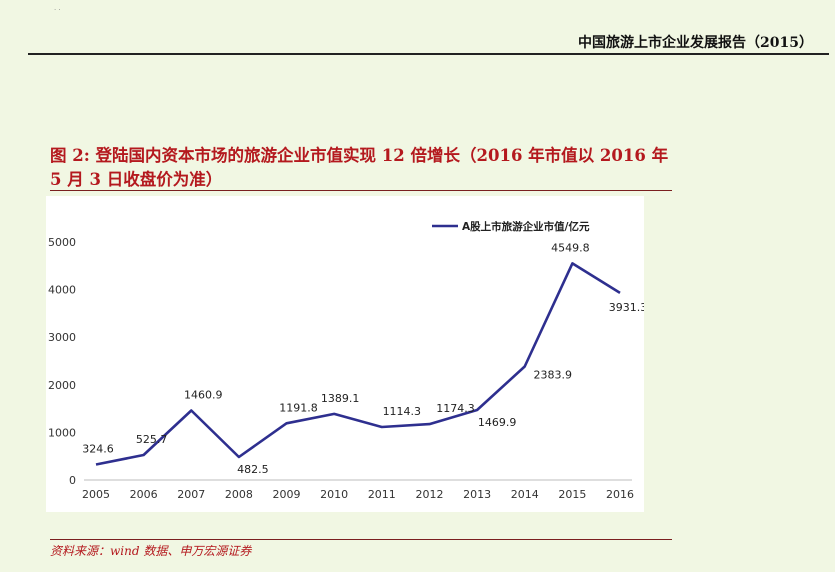 The image size is (835, 572). I want to click on y-tick-label: 5000, so click(62, 242).